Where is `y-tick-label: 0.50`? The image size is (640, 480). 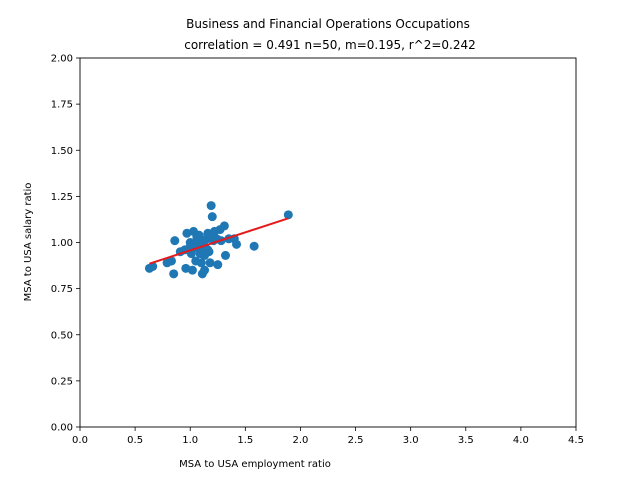
y-tick-label: 0.50 is located at coordinates (62, 335).